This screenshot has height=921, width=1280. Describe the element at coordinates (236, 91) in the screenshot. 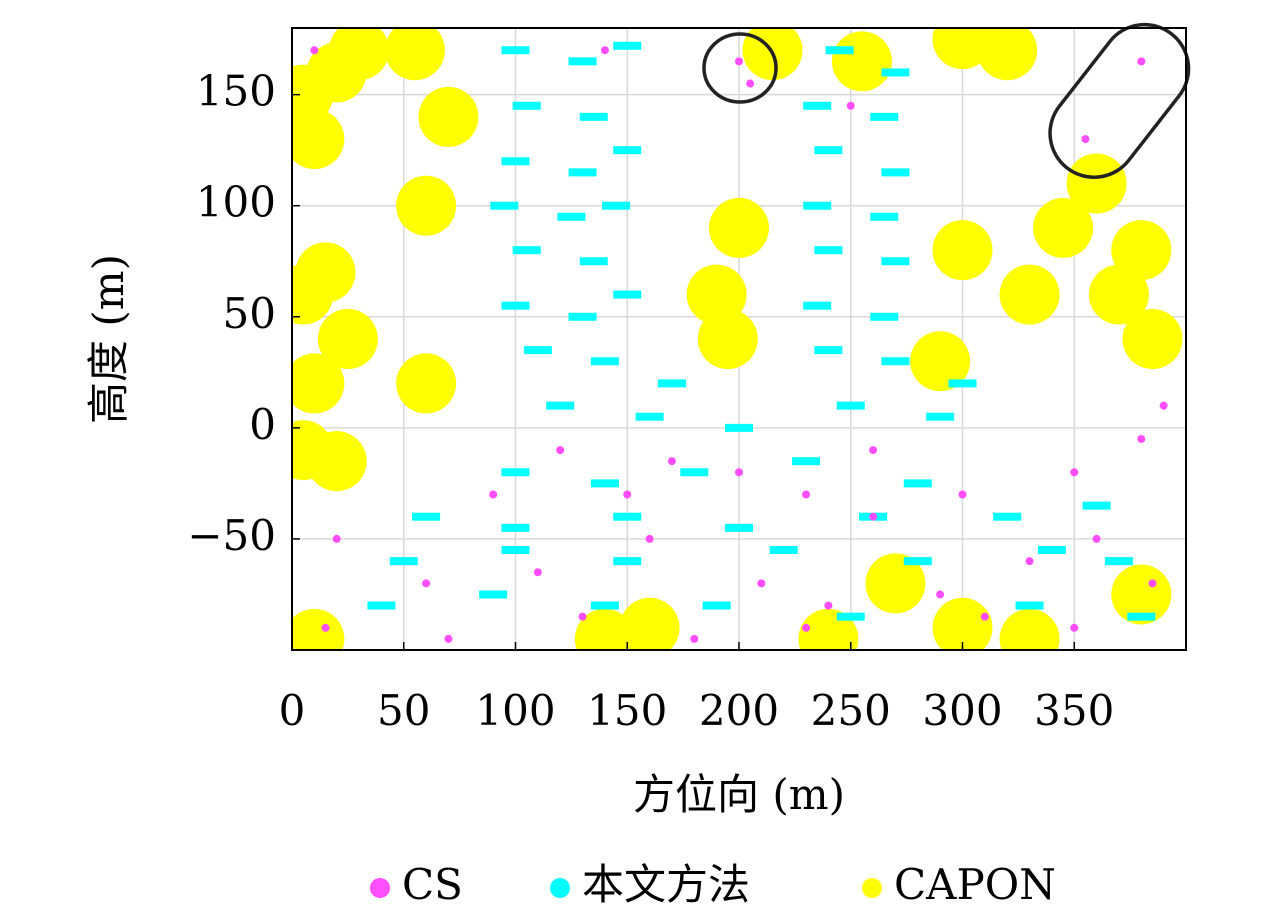

I see `y-tick-label: 150` at that location.